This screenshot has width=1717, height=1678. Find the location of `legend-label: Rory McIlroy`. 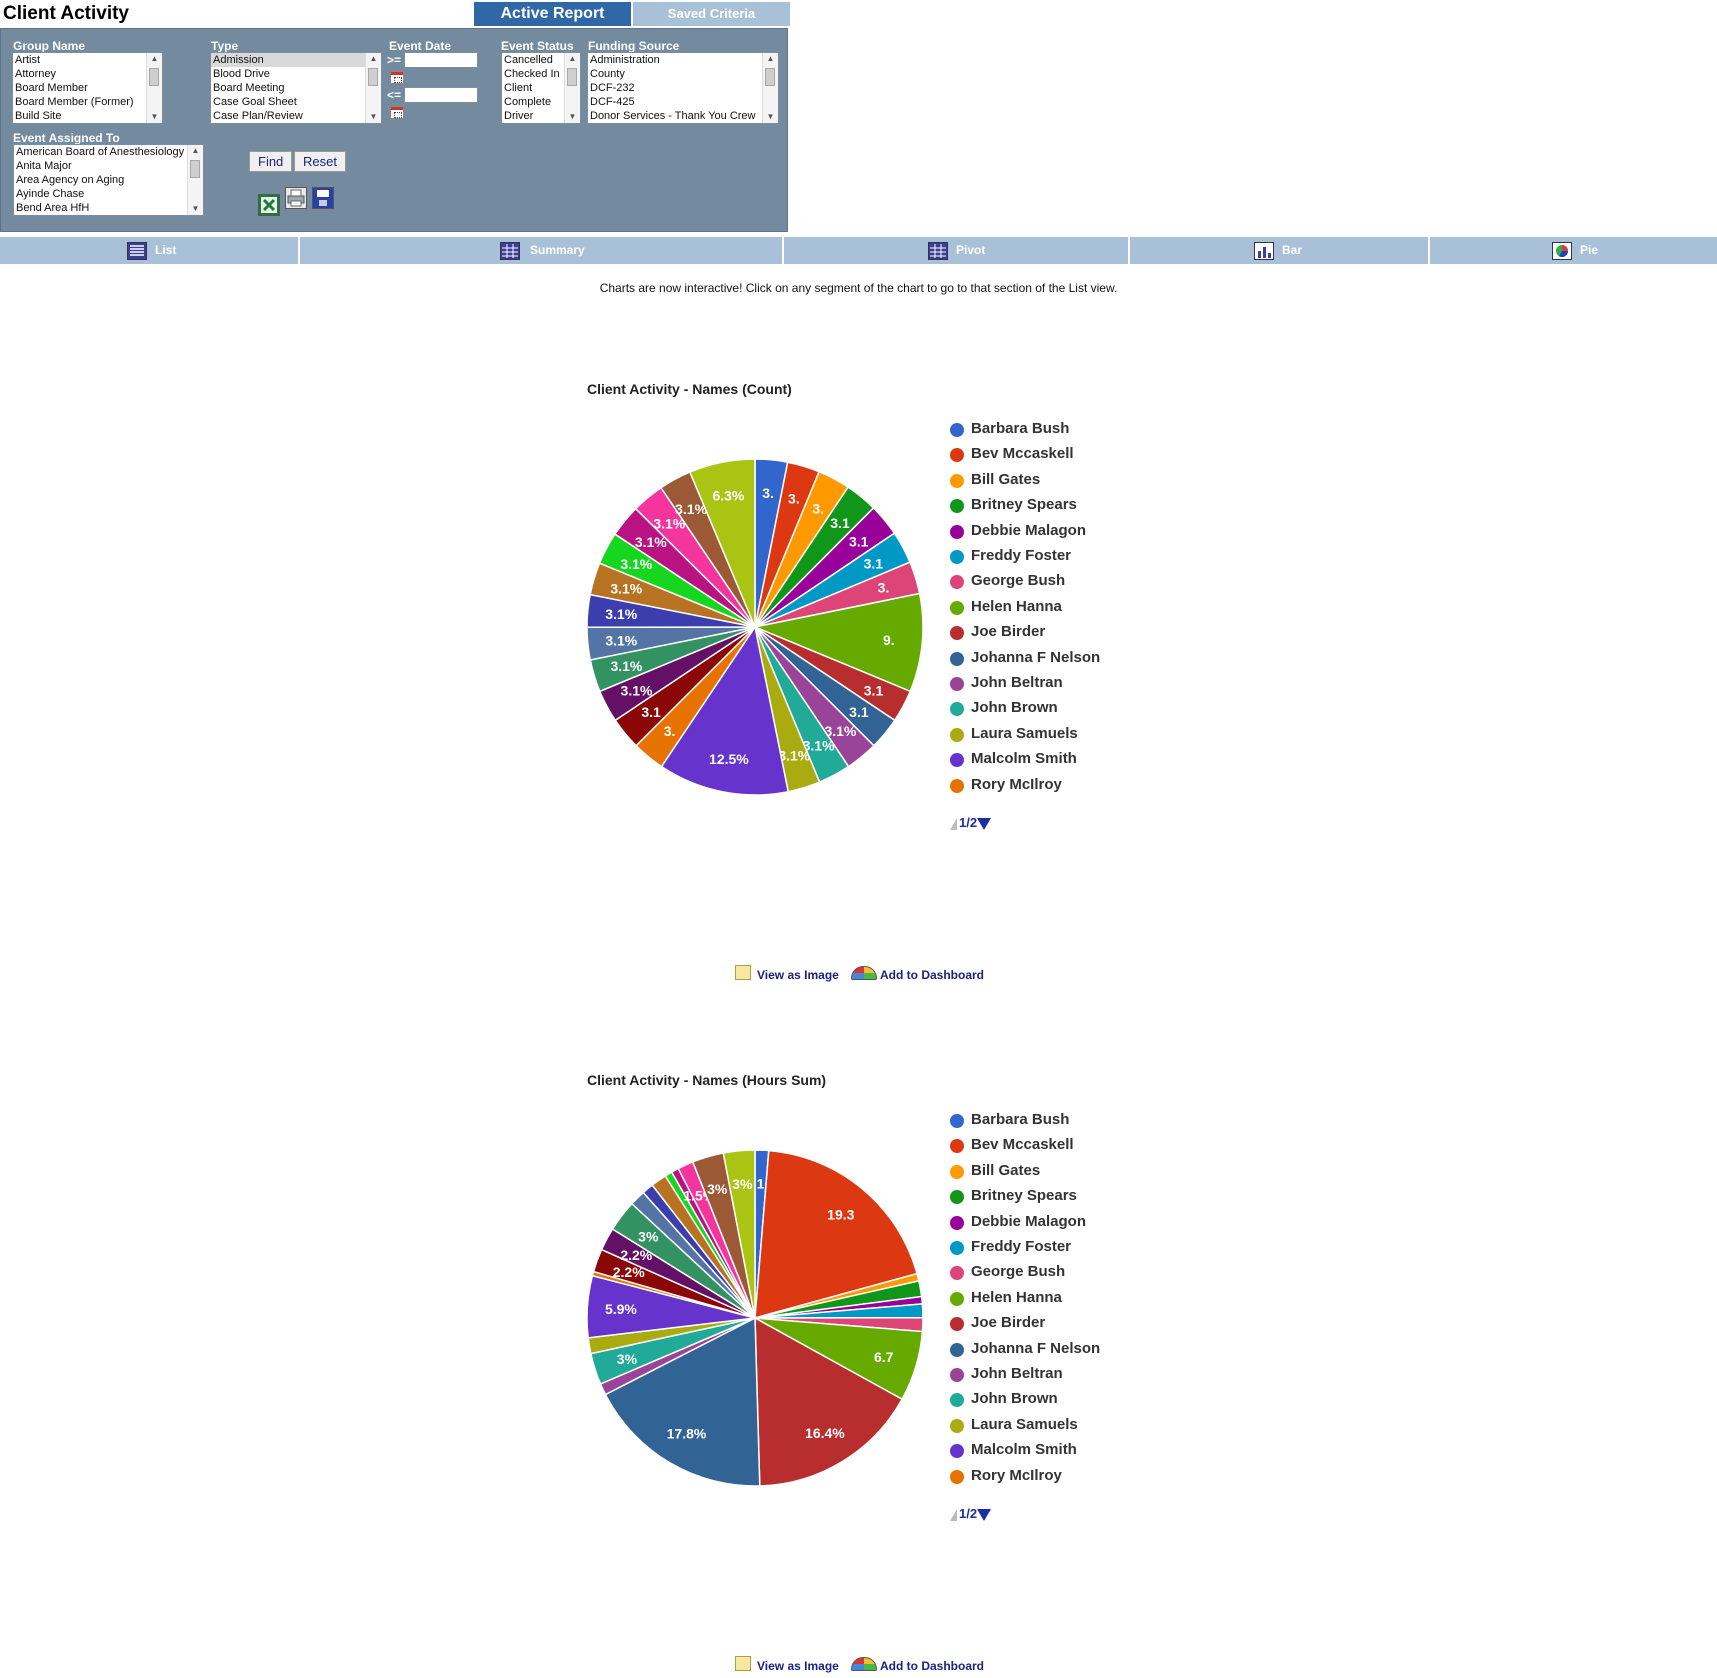

legend-label: Rory McIlroy is located at coordinates (1016, 1475).